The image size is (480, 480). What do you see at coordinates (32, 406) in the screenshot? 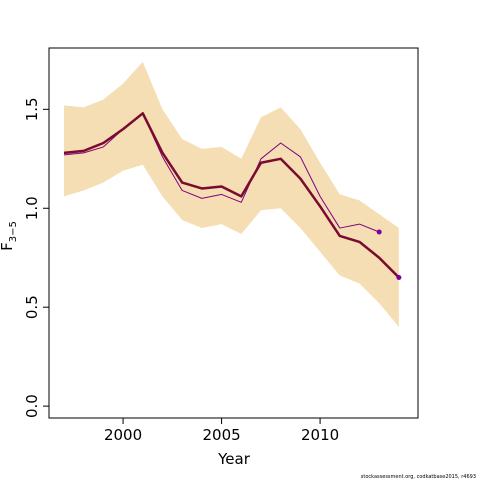
I see `y-tick-label: 0.0` at bounding box center [32, 406].